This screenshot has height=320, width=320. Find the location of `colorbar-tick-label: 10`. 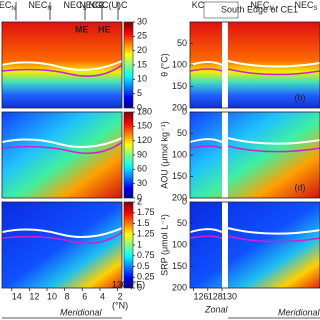

colorbar-tick-label: 10 is located at coordinates (142, 79).